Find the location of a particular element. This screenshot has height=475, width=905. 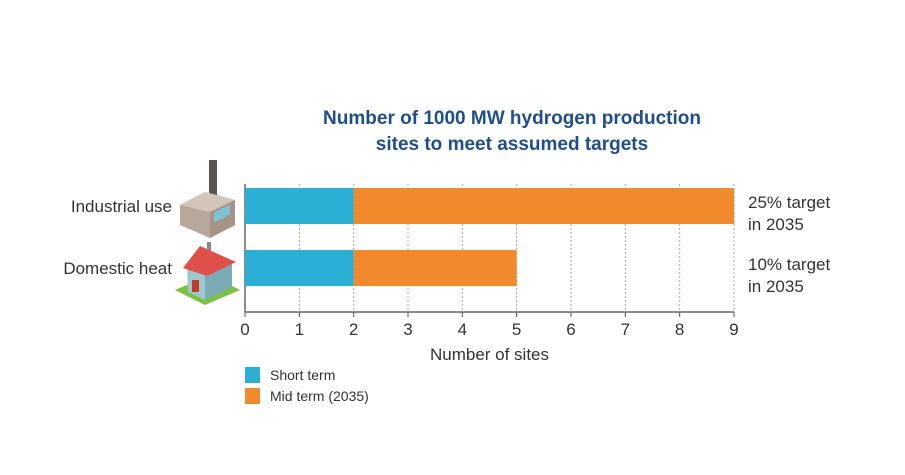

x-tick-label: 5 is located at coordinates (516, 329).